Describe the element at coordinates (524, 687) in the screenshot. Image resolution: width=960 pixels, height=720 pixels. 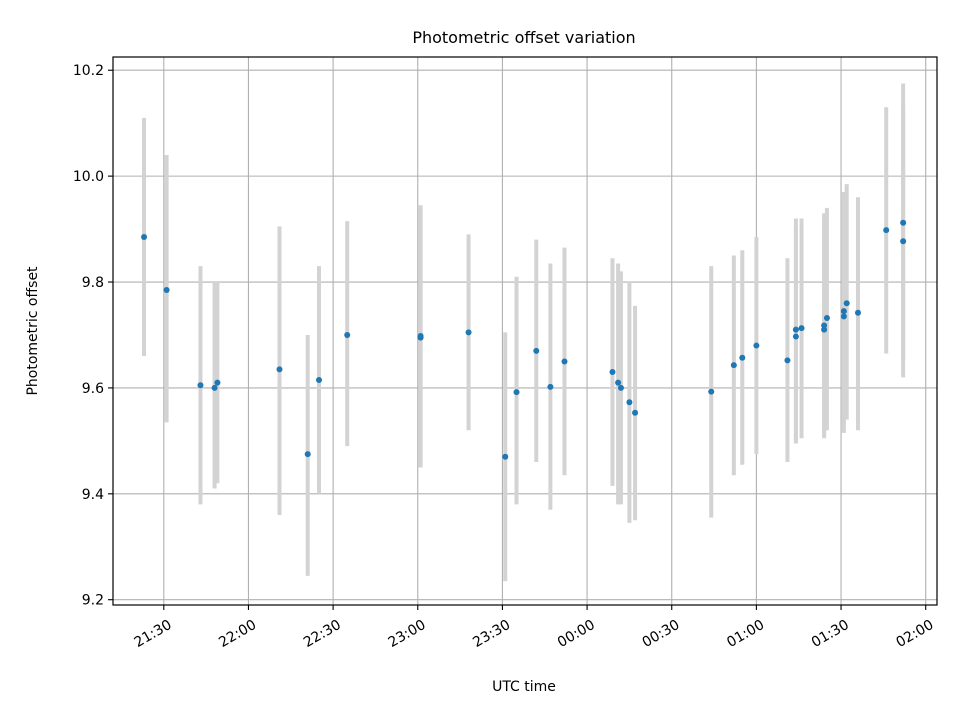
I see `x-axis-label: UTC time` at that location.